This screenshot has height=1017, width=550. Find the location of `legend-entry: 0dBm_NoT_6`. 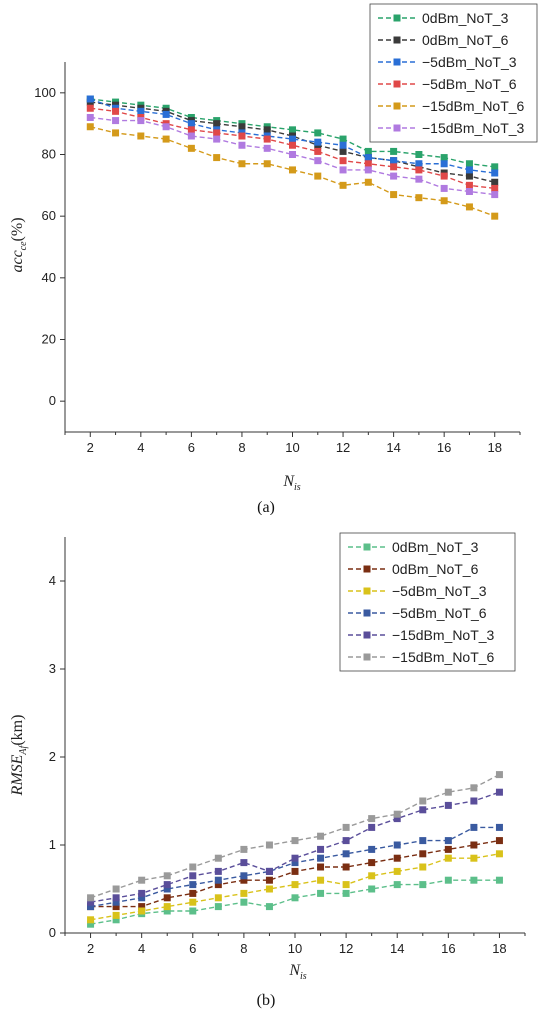

legend-entry: 0dBm_NoT_6 is located at coordinates (443, 40).